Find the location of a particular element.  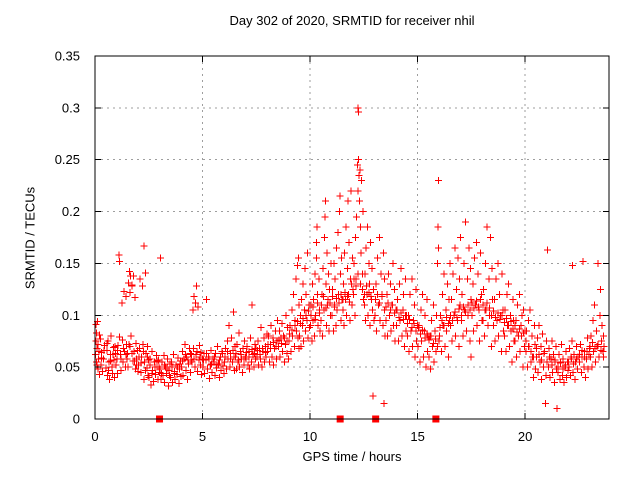

y-tick-label: 0.3 is located at coordinates (71, 107).